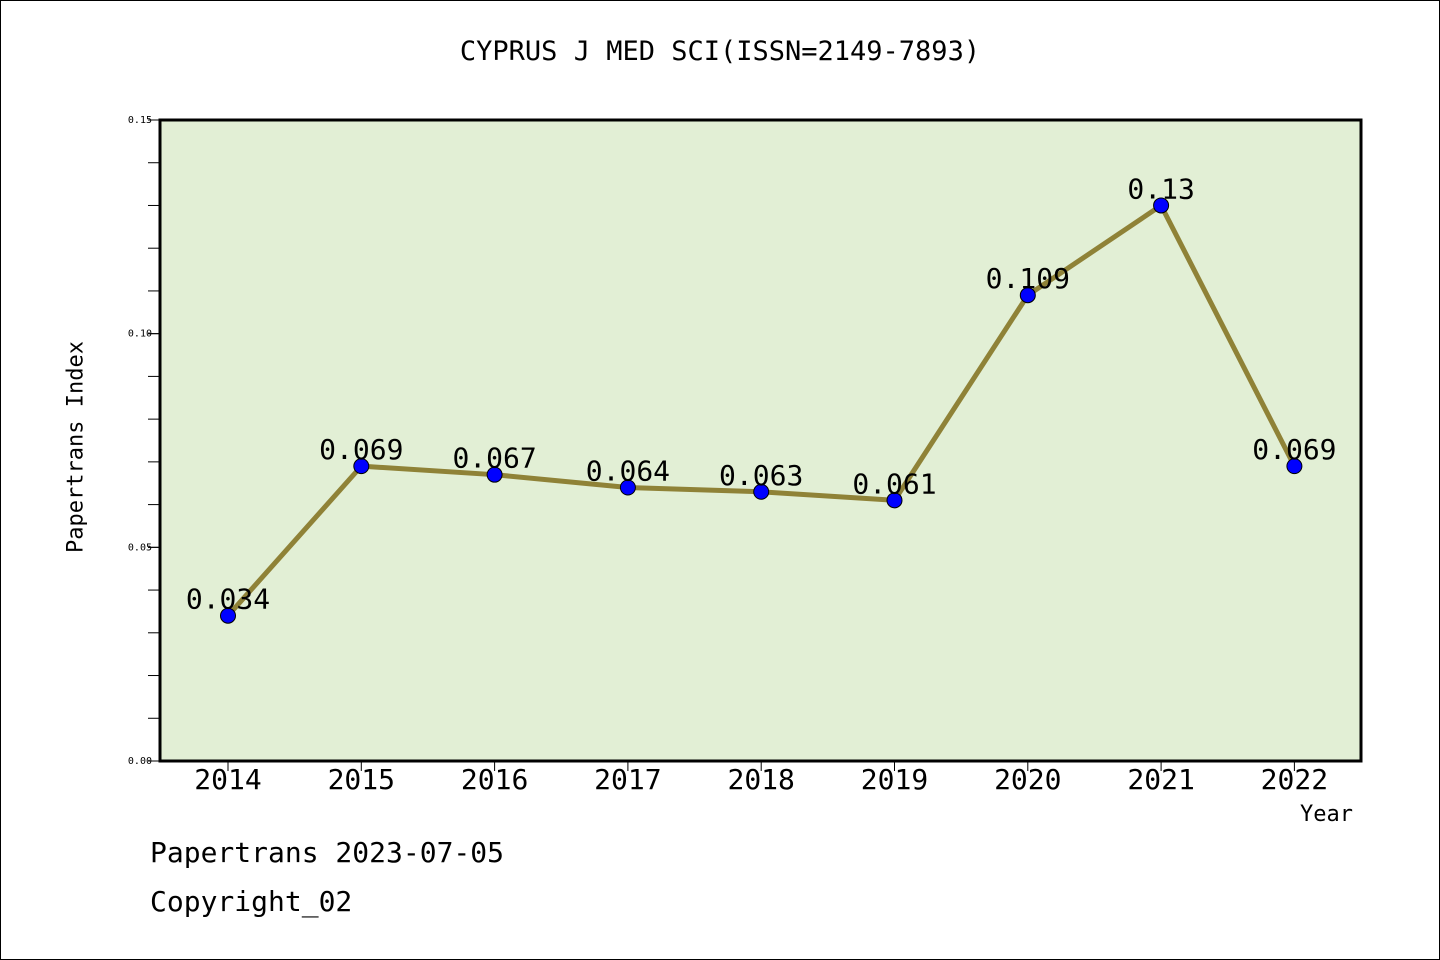  What do you see at coordinates (494, 779) in the screenshot?
I see `x-tick-label: 2016` at bounding box center [494, 779].